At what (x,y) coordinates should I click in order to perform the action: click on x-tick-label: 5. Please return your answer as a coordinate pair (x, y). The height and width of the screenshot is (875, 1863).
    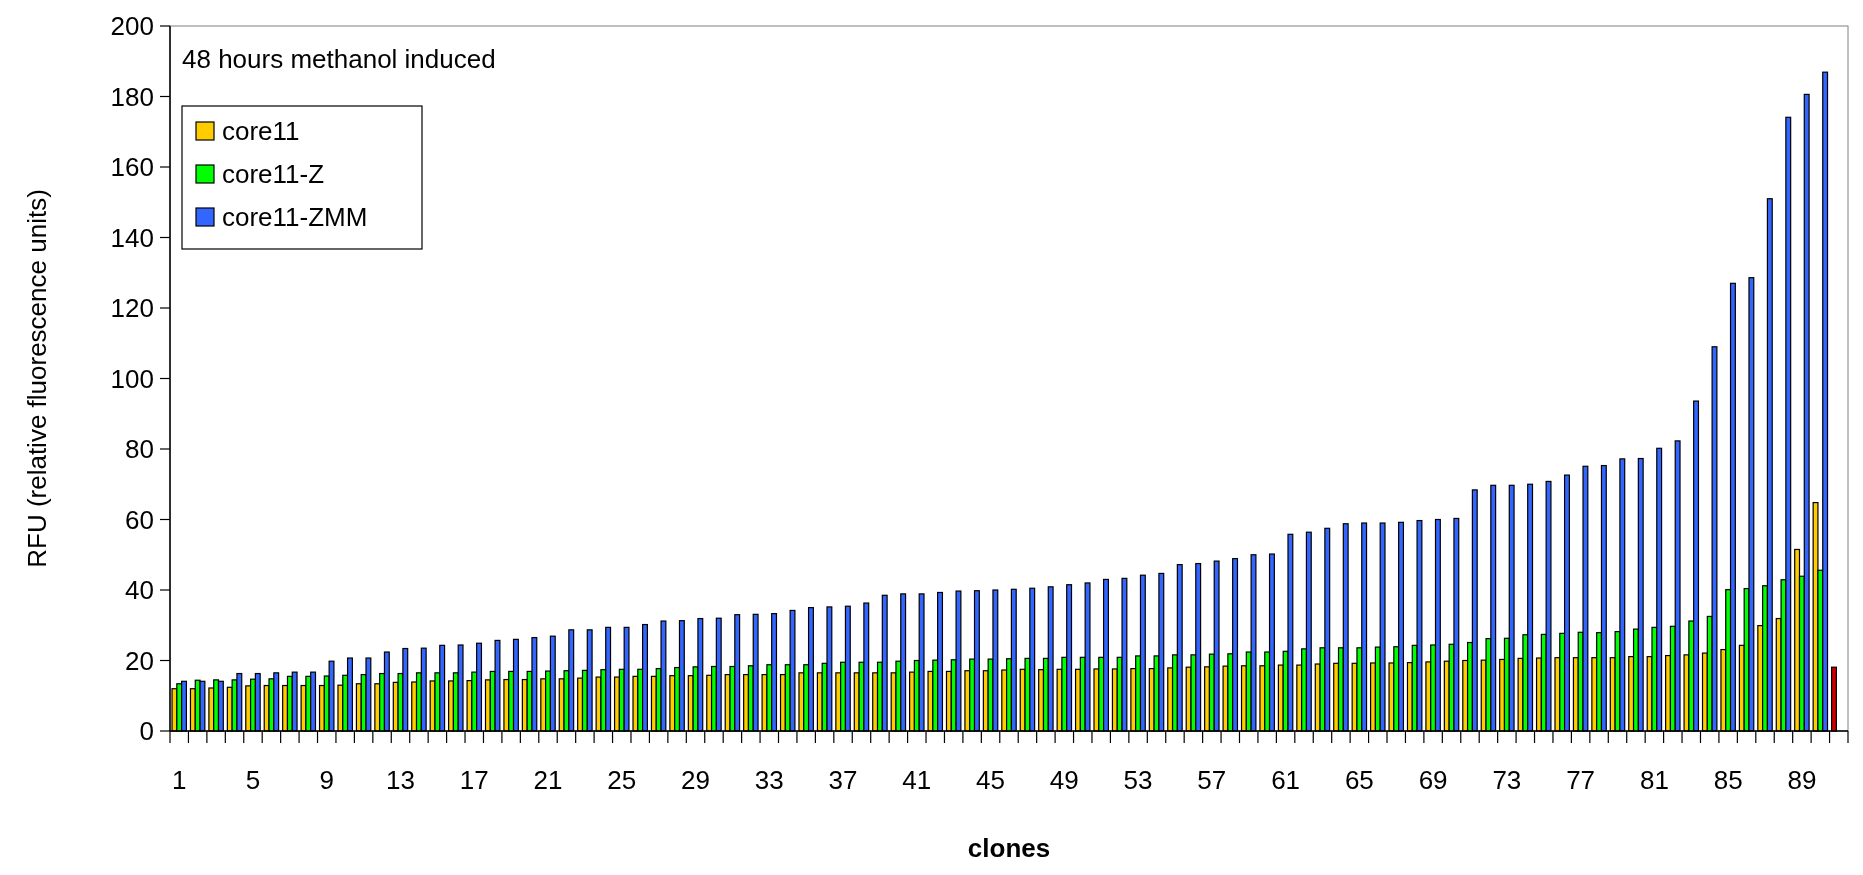
    Looking at the image, I should click on (253, 780).